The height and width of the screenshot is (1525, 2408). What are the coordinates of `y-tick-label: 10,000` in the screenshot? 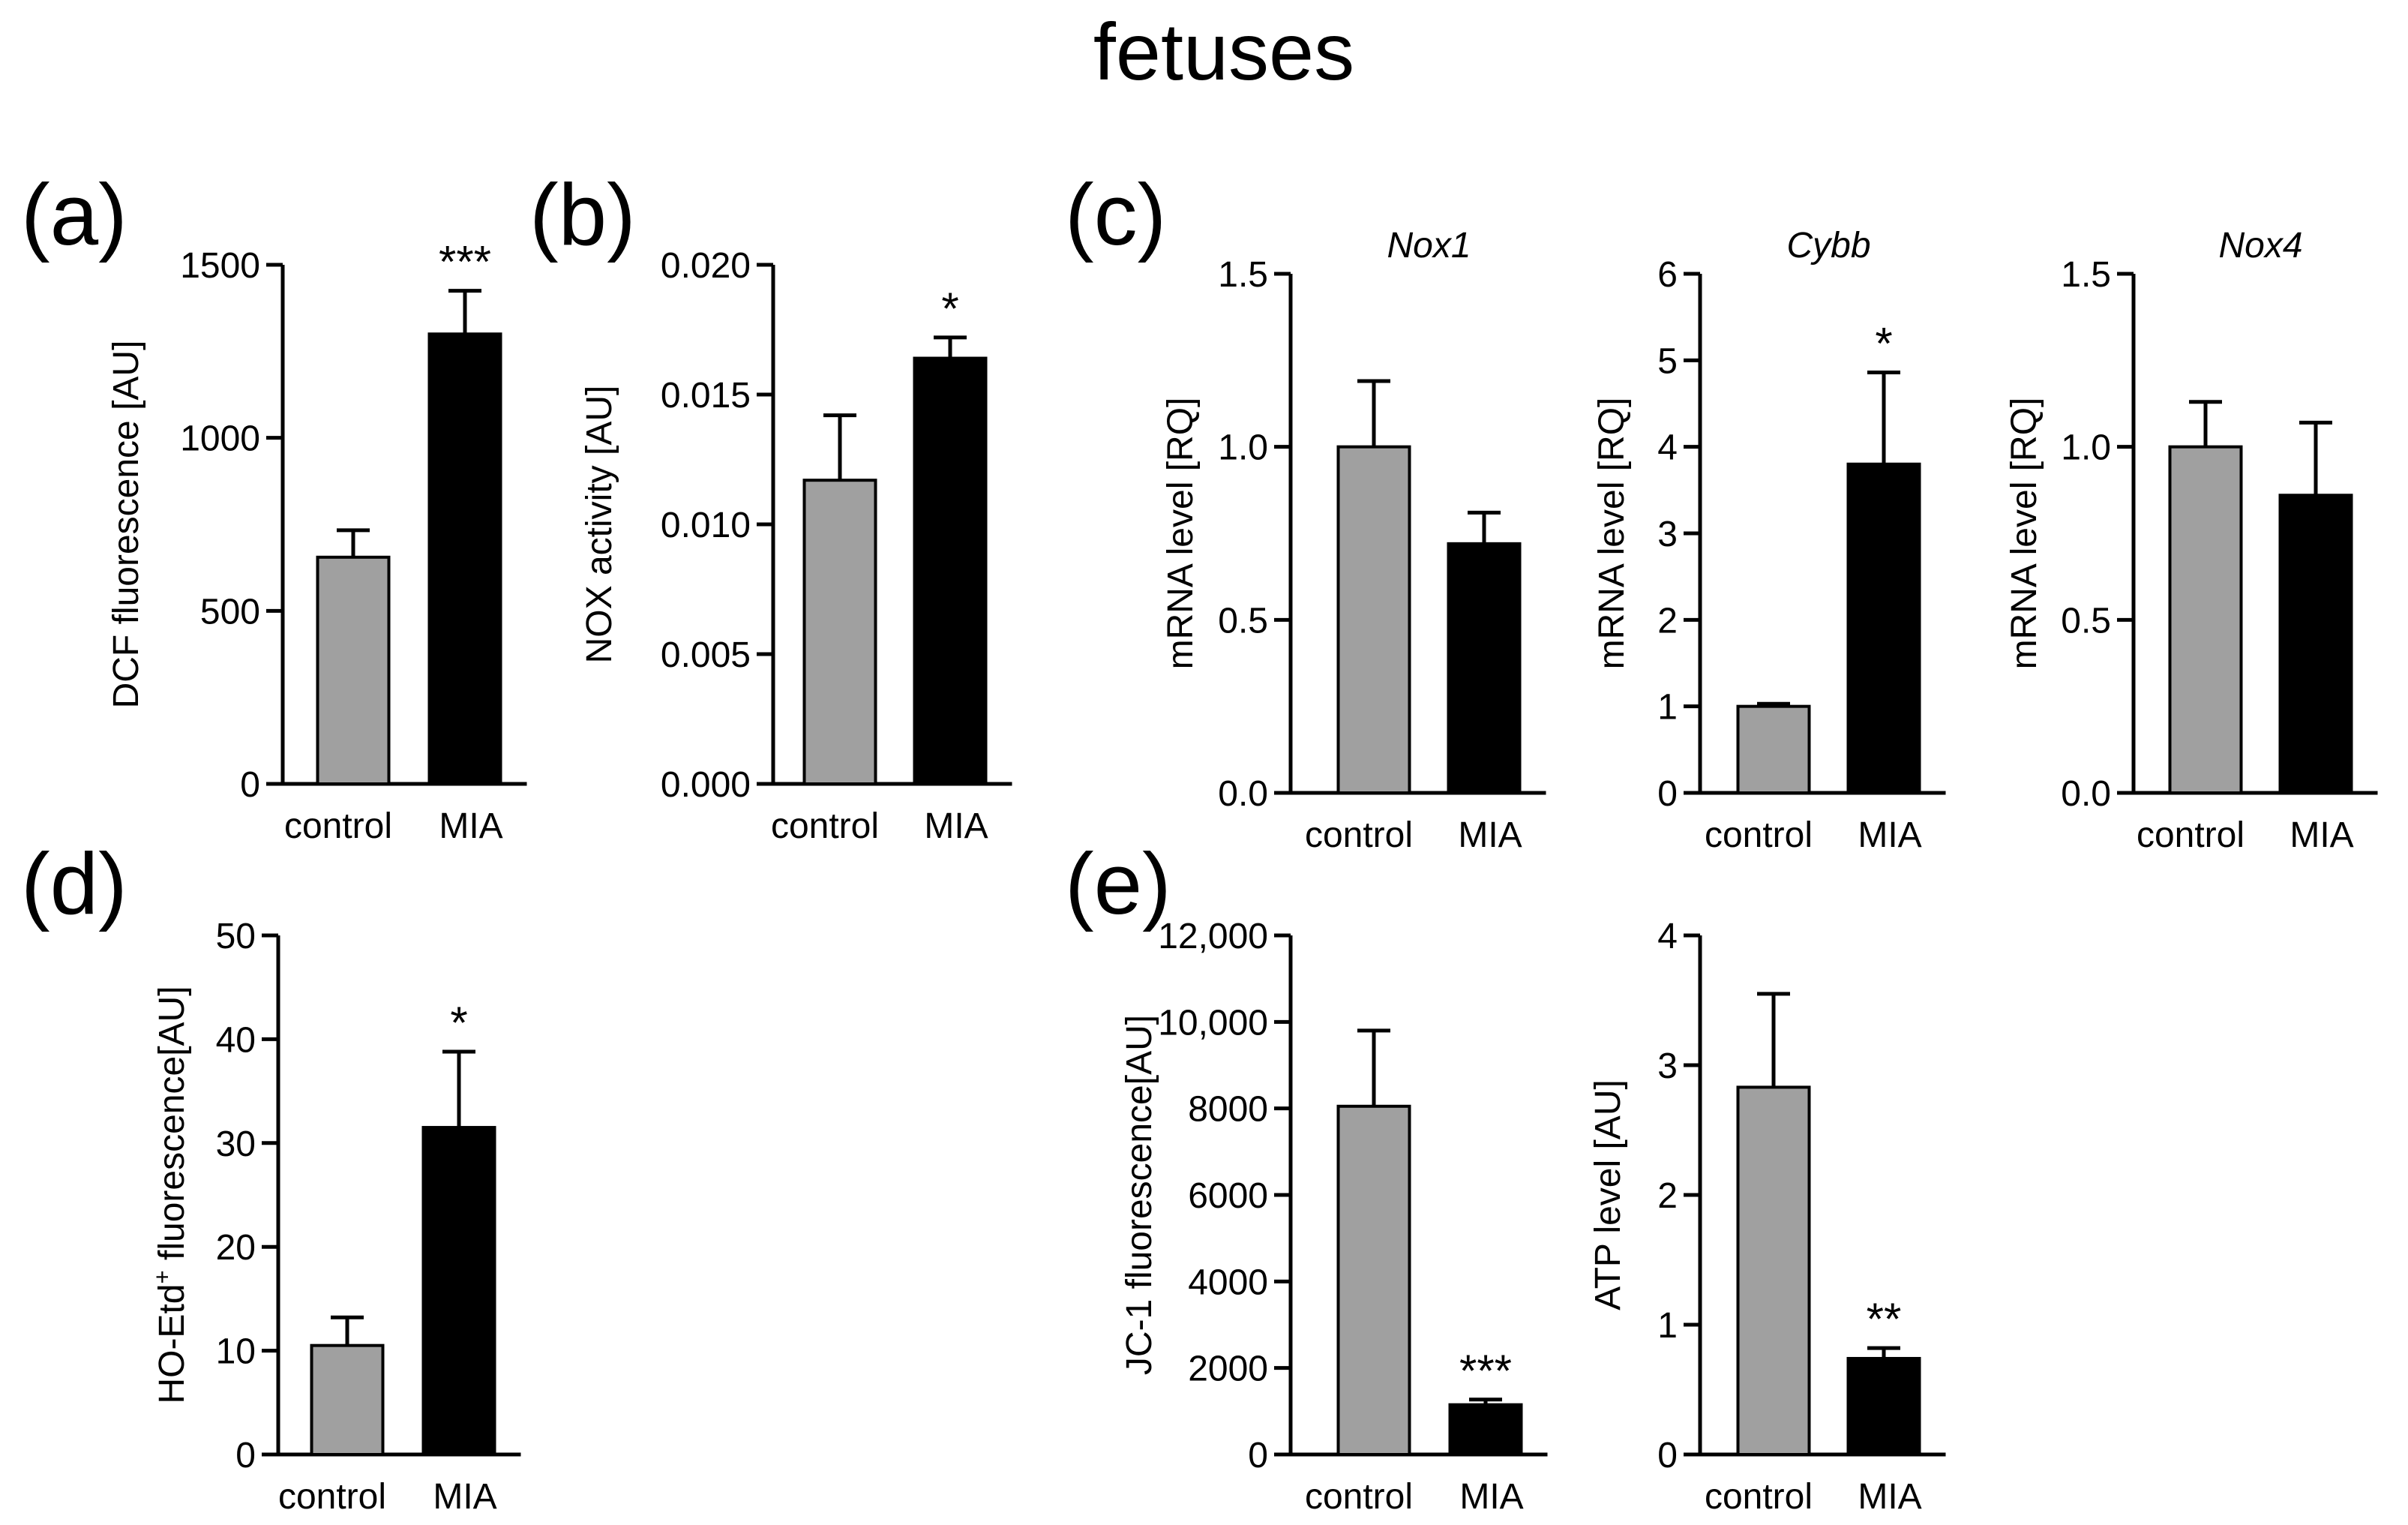 It's located at (1213, 1023).